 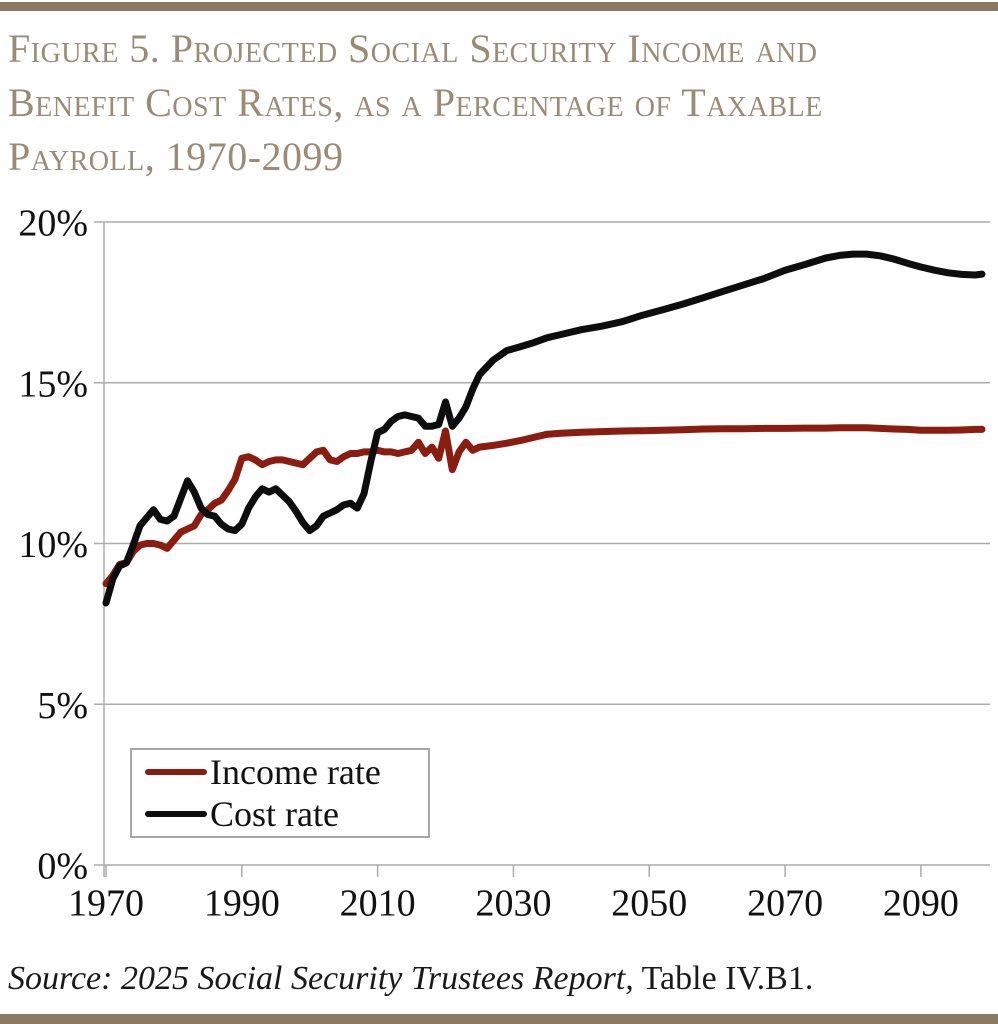 I want to click on x-axis-tick-label: 2050, so click(x=649, y=903).